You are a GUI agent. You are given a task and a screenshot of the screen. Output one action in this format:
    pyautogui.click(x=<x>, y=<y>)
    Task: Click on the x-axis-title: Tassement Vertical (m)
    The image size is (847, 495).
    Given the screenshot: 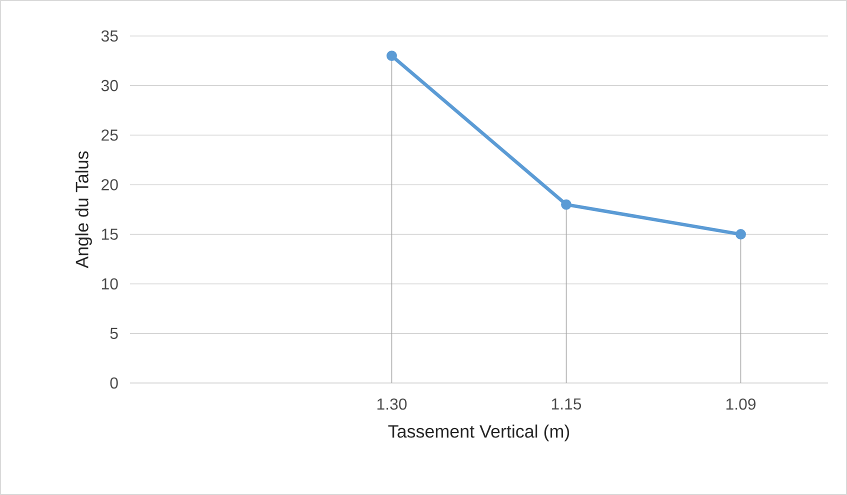 What is the action you would take?
    pyautogui.click(x=479, y=433)
    